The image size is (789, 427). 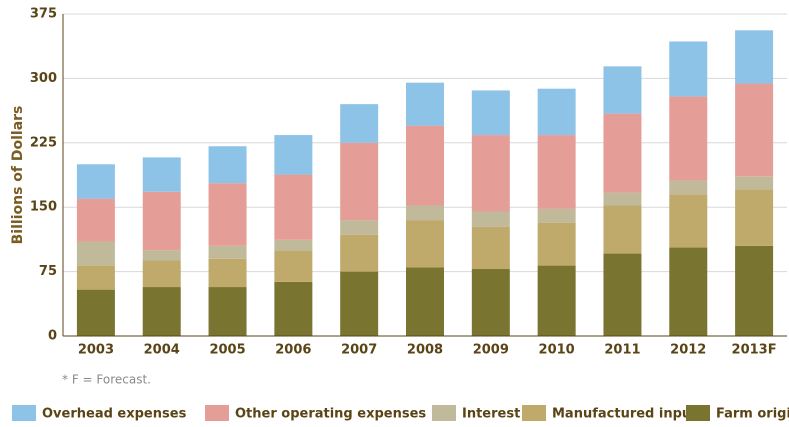 What do you see at coordinates (754, 350) in the screenshot?
I see `x-tick-label: 2013F` at bounding box center [754, 350].